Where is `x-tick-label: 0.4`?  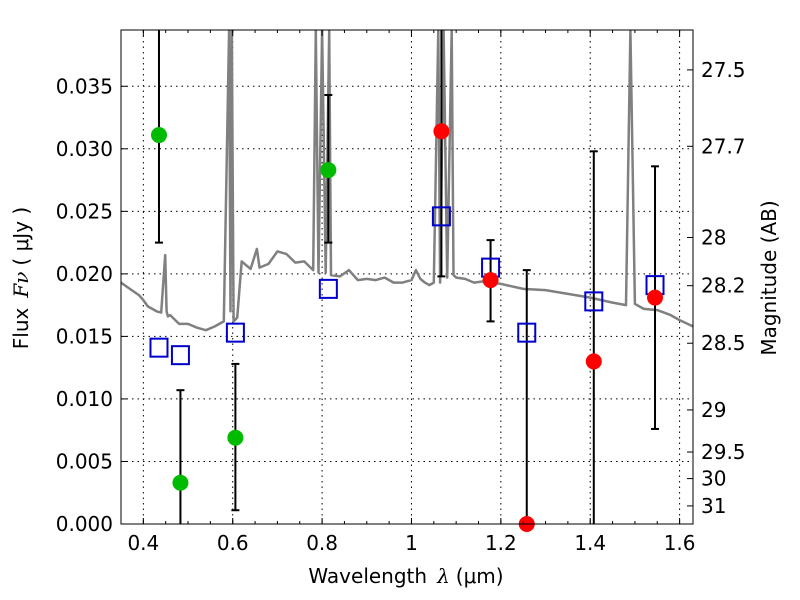
x-tick-label: 0.4 is located at coordinates (143, 543).